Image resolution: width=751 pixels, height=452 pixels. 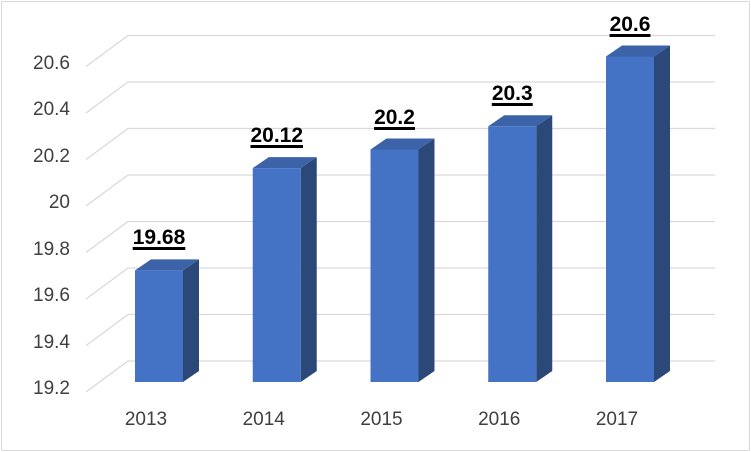 I want to click on category-label-2016: 2016, so click(x=499, y=419).